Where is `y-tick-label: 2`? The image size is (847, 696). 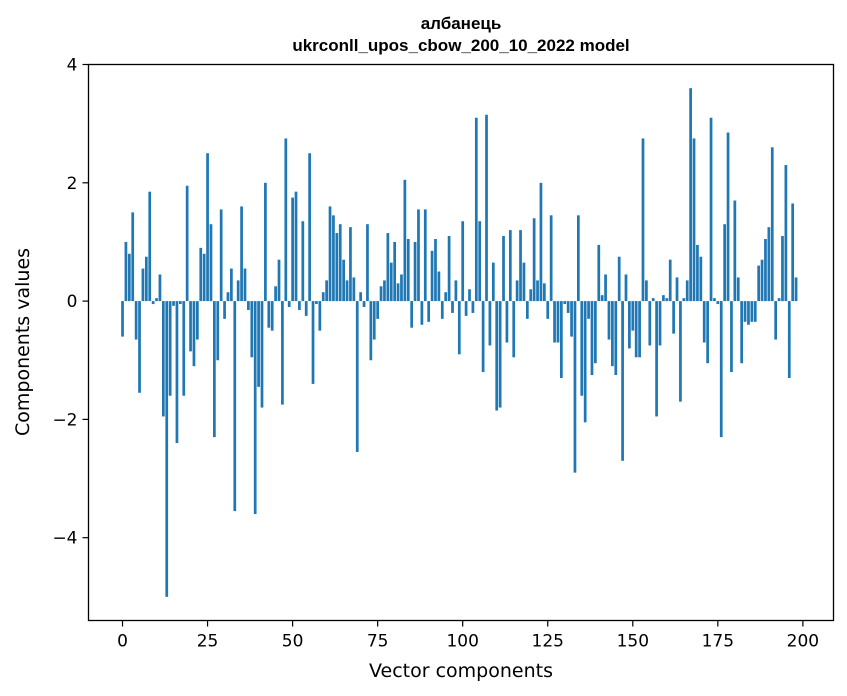
y-tick-label: 2 is located at coordinates (72, 184).